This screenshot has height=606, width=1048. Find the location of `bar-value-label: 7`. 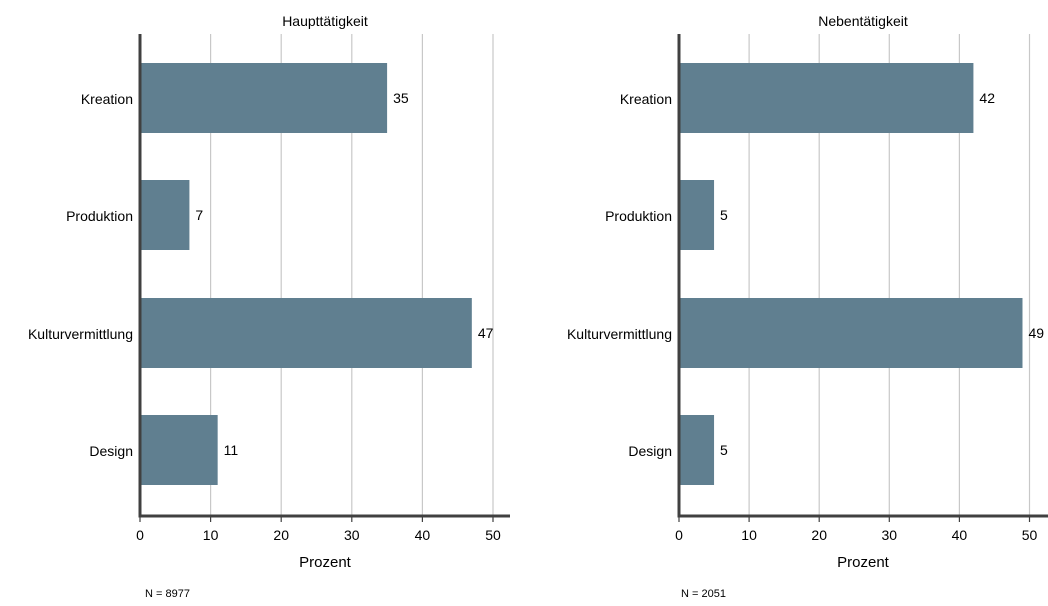

bar-value-label: 7 is located at coordinates (199, 215).